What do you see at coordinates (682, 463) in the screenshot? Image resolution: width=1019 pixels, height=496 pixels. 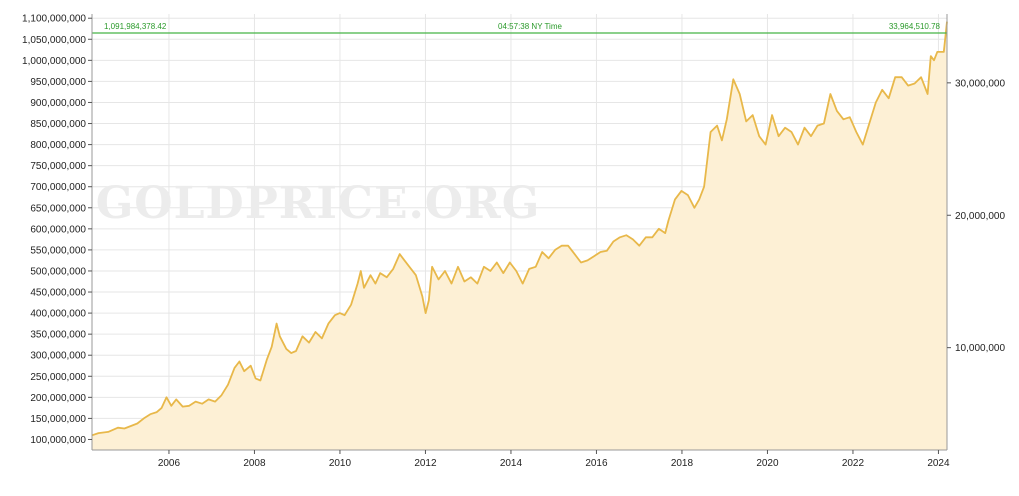 I see `x-tick-label: 2018` at bounding box center [682, 463].